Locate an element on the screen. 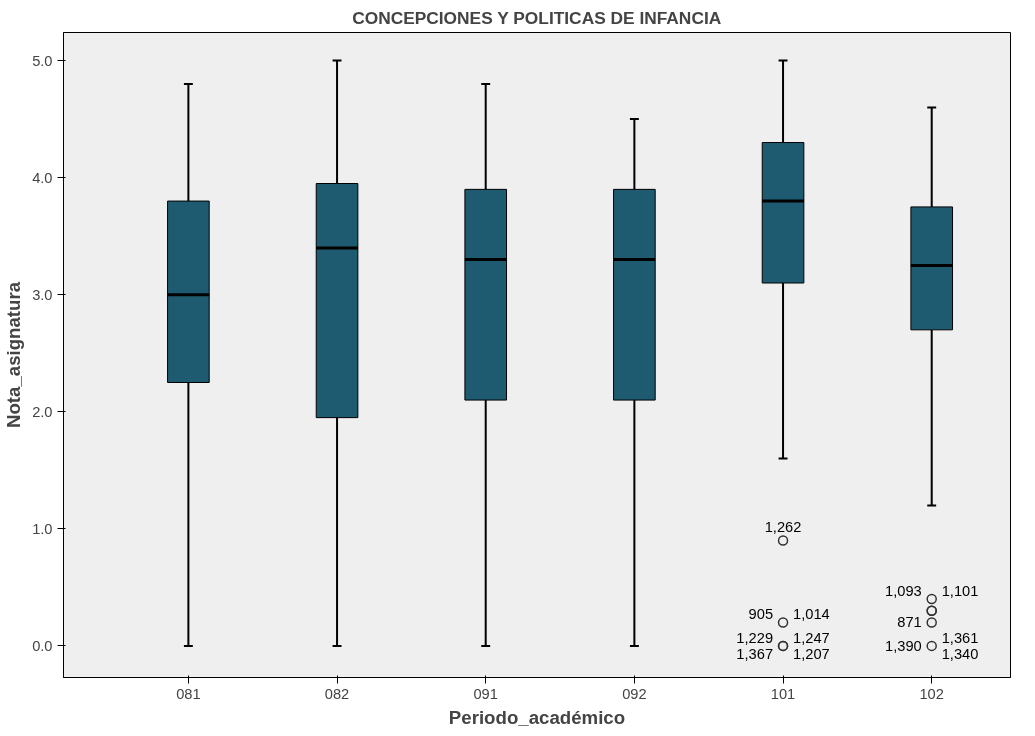 The height and width of the screenshot is (736, 1035). y-axis-title: Nota_asignatura is located at coordinates (14, 355).